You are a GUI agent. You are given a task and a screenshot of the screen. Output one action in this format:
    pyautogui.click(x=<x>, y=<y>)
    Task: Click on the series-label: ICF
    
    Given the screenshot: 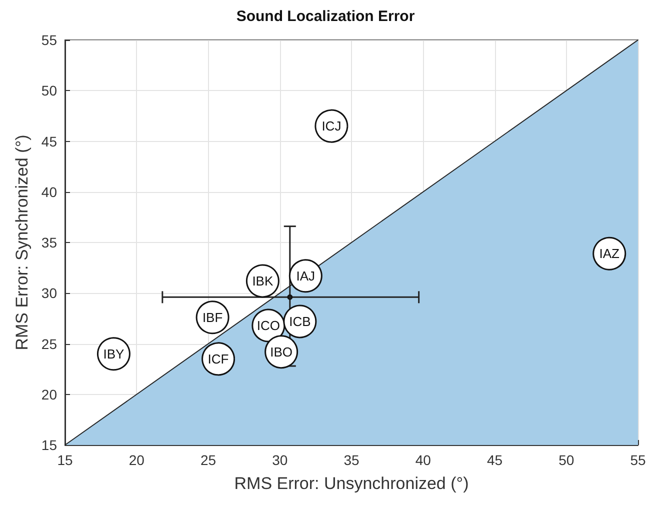 What is the action you would take?
    pyautogui.click(x=218, y=358)
    